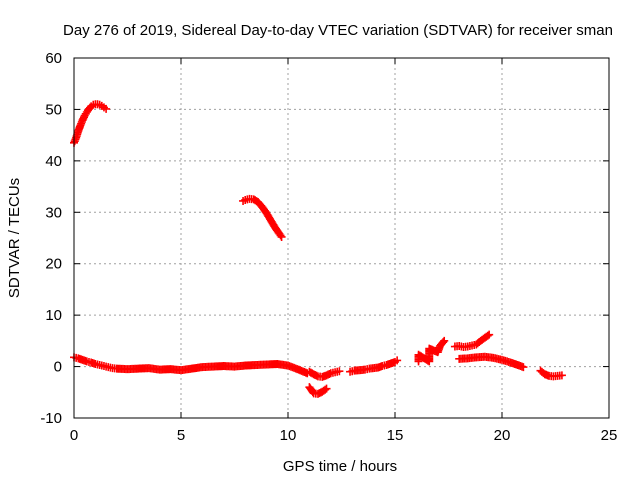 This screenshot has width=640, height=480. I want to click on x-tick-label: 10, so click(288, 435).